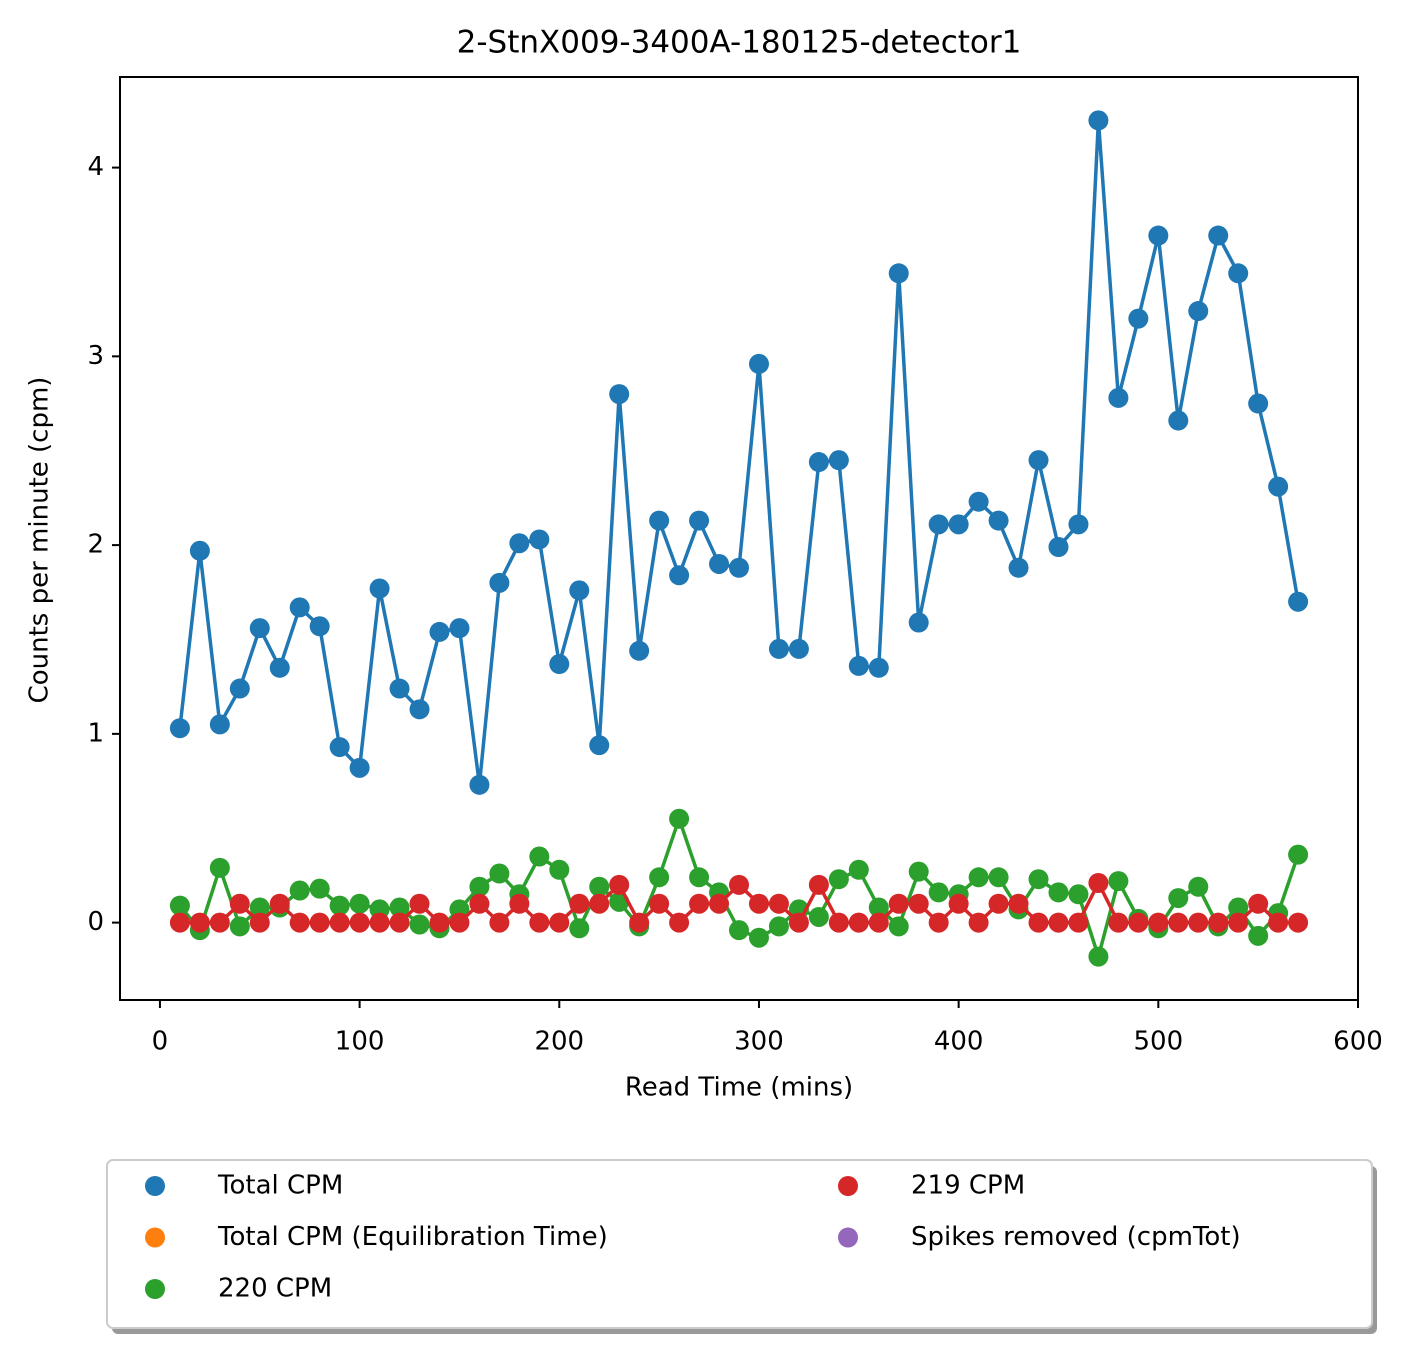 This screenshot has height=1346, width=1416. What do you see at coordinates (95, 356) in the screenshot?
I see `y-tick-label: 3` at bounding box center [95, 356].